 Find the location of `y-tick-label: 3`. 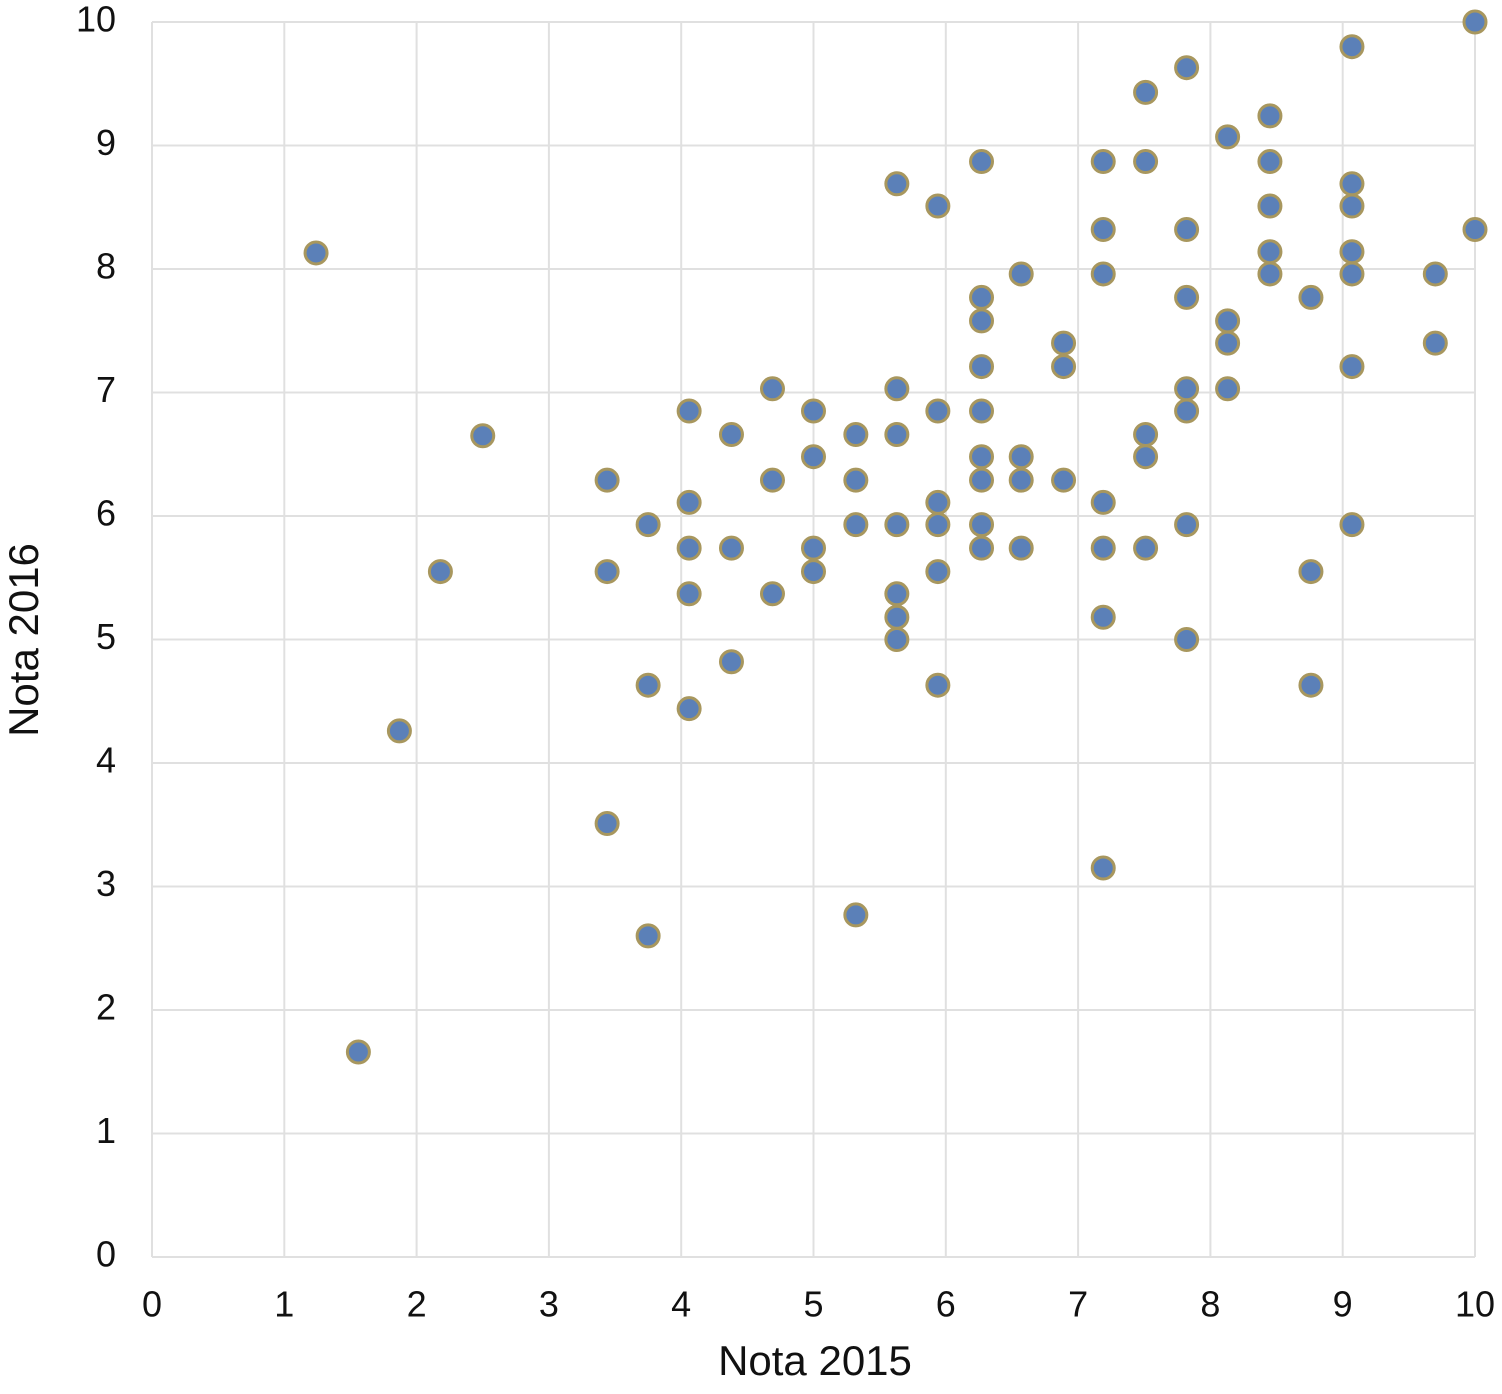

y-tick-label: 3 is located at coordinates (106, 883).